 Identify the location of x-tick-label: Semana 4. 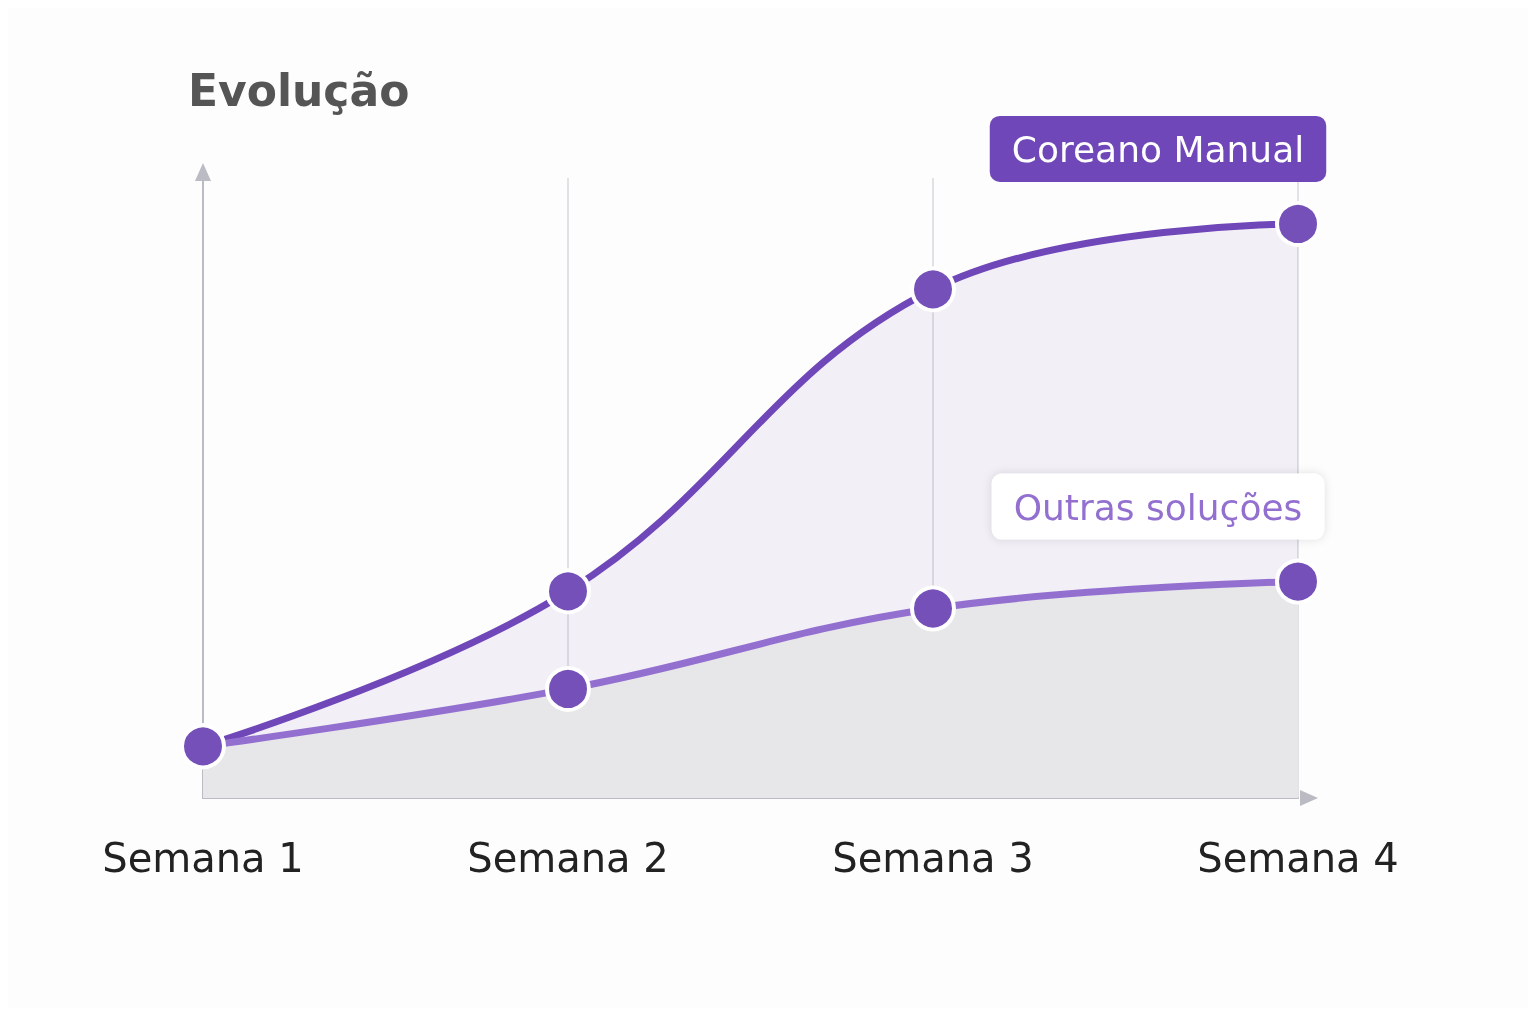
(1298, 858).